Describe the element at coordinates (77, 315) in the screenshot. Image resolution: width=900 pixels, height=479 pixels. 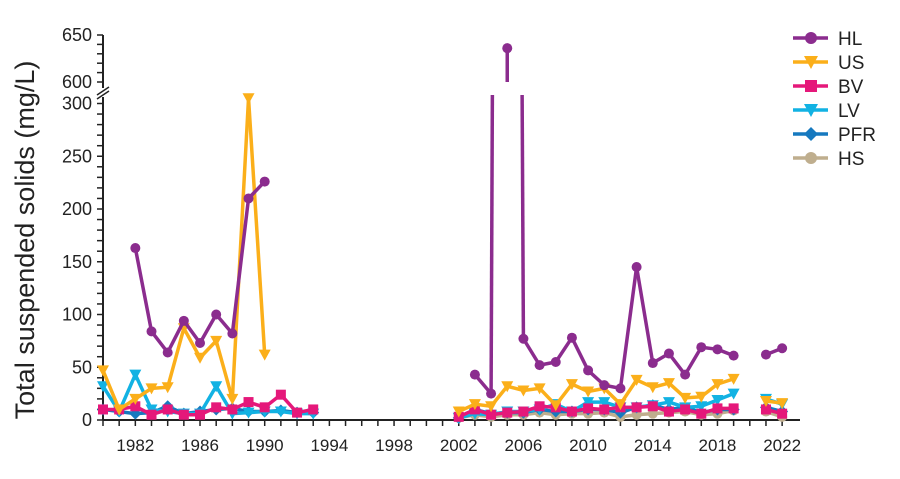
I see `y-tick-label: 100` at that location.